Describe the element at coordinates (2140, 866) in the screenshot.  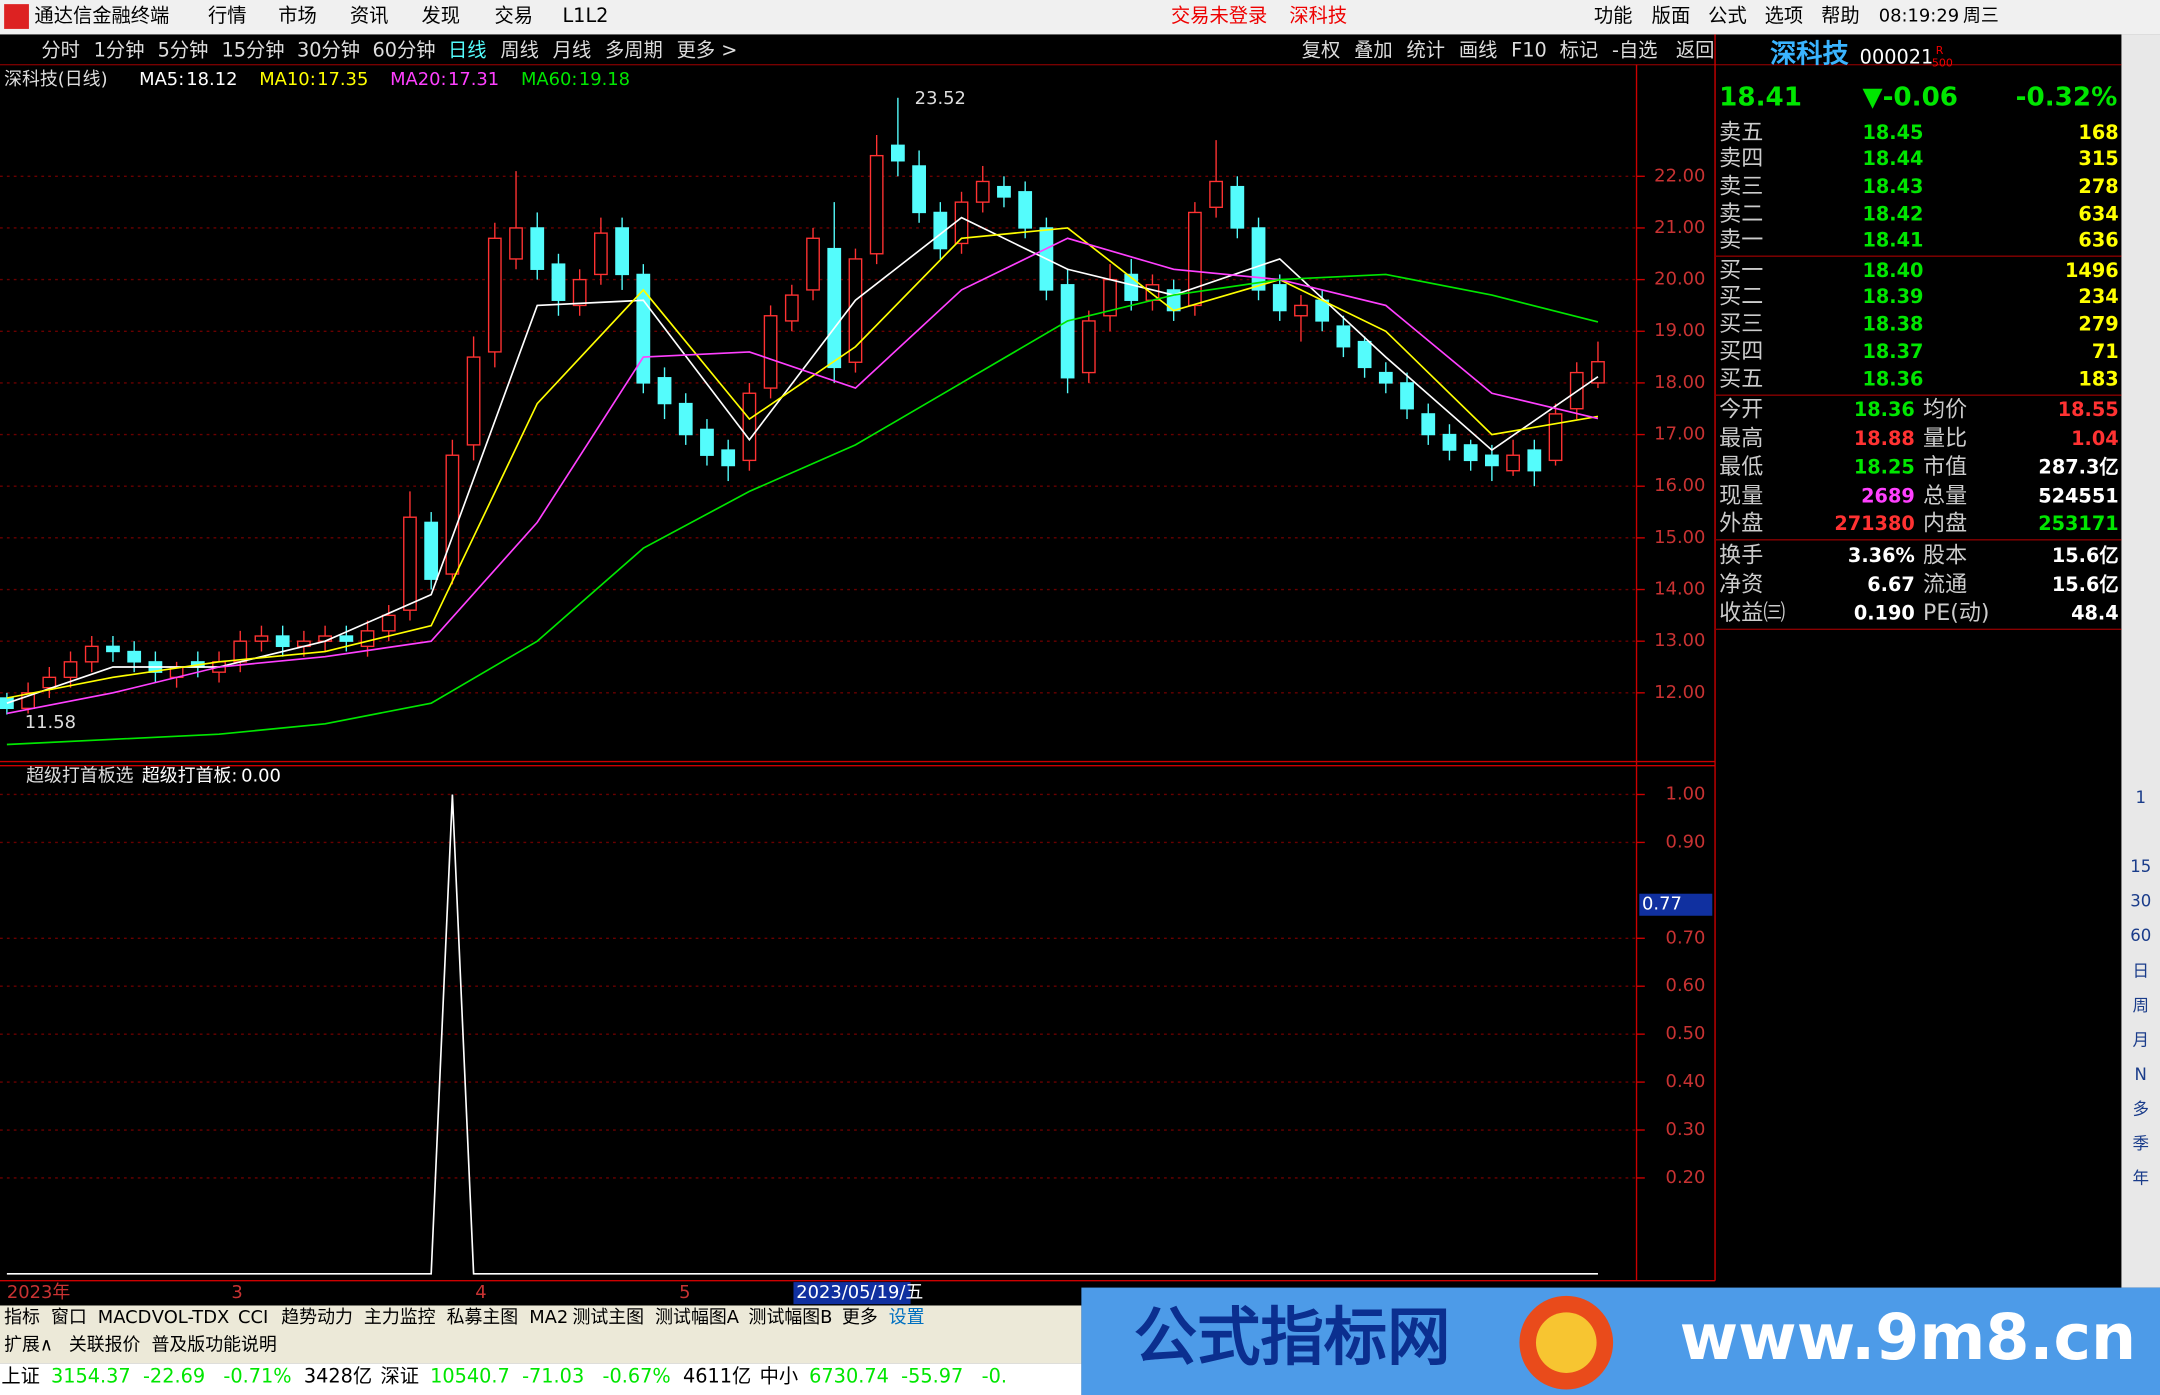
I see `side-button: 15` at that location.